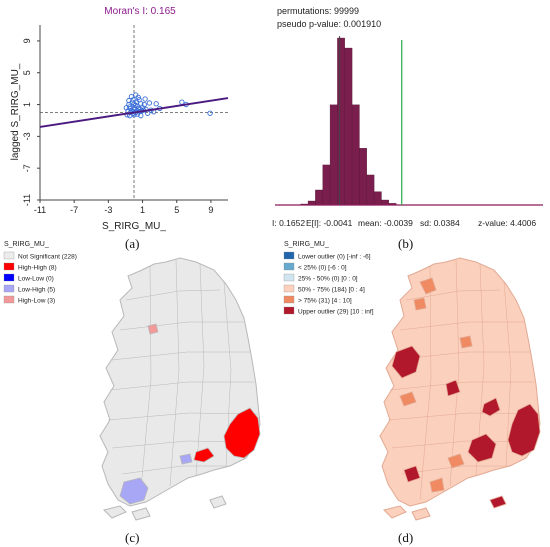 This screenshot has width=550, height=547. What do you see at coordinates (140, 11) in the screenshot?
I see `scatter-title: Moran's I: 0.165` at bounding box center [140, 11].